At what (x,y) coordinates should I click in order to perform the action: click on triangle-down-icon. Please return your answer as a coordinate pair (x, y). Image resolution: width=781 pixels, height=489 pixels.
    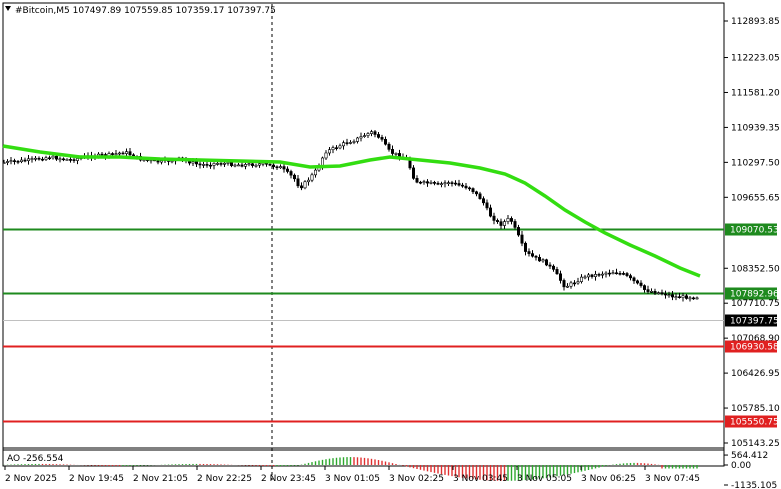
    Looking at the image, I should click on (8, 8).